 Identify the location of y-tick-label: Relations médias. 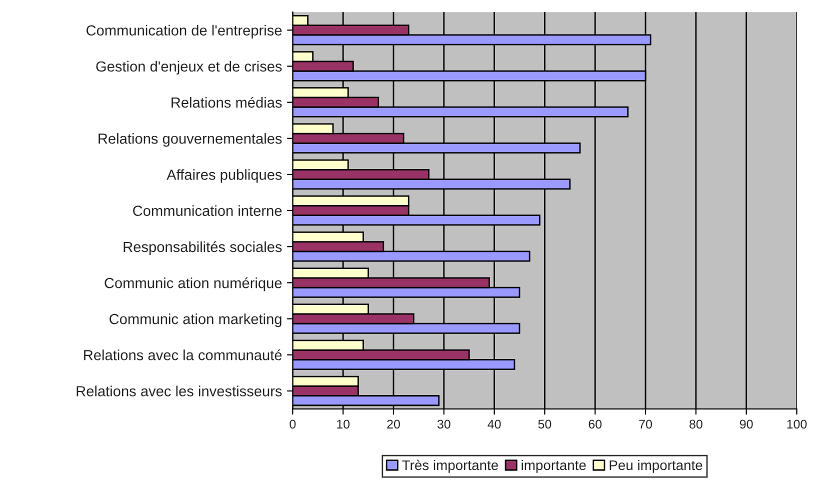
(227, 102).